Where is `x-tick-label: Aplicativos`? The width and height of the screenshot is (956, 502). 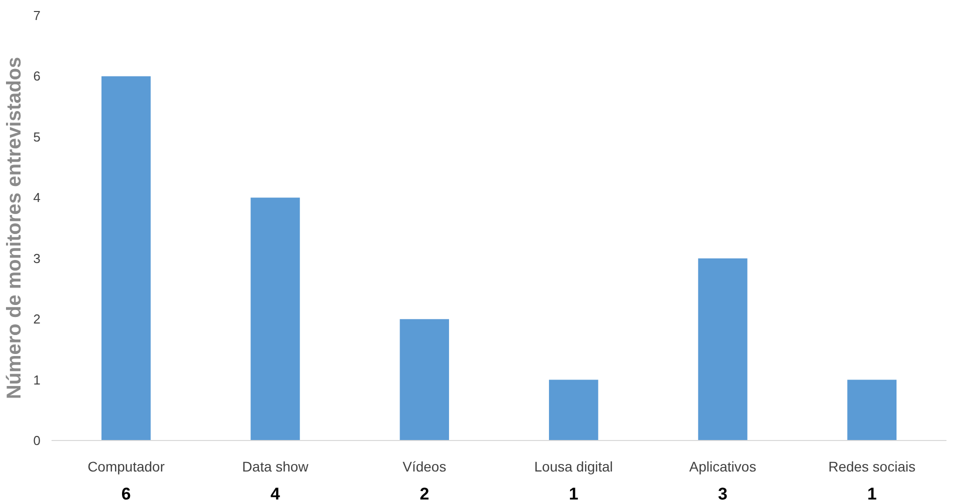 x-tick-label: Aplicativos is located at coordinates (722, 466).